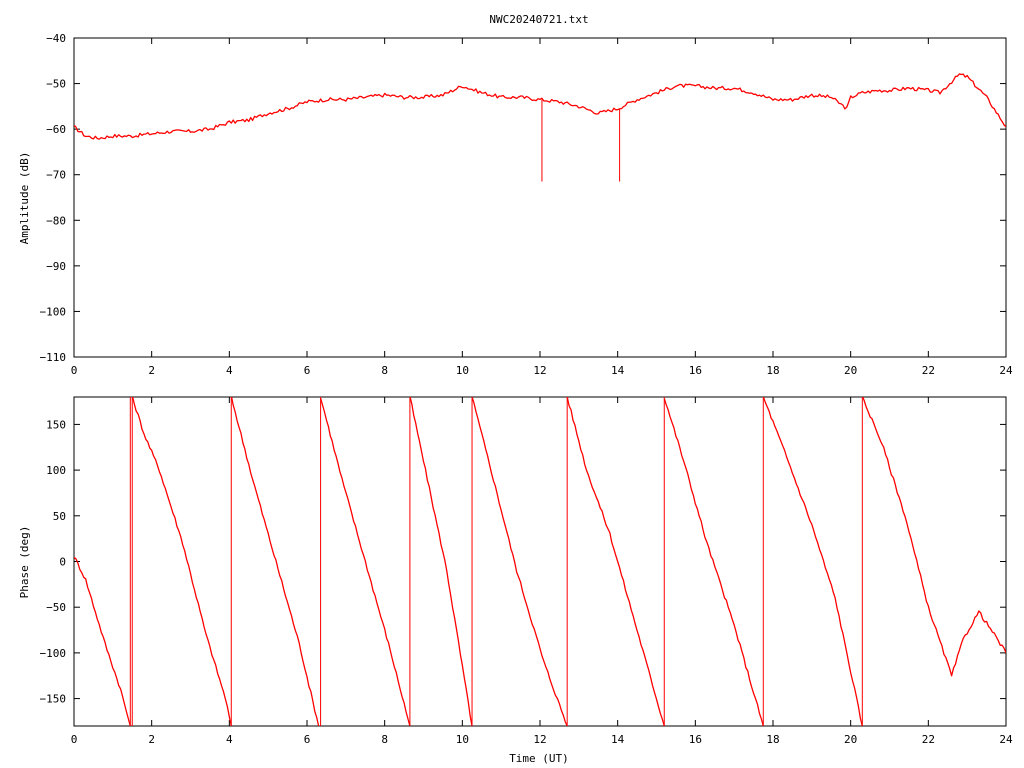  I want to click on amplitude-y-tick-label: −80, so click(56, 220).